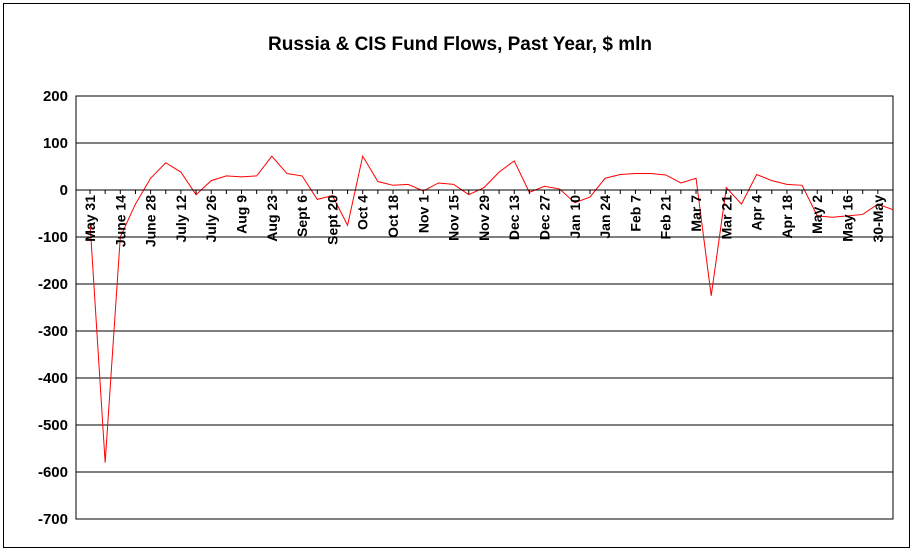 This screenshot has width=915, height=553. I want to click on x-tick-label: Dec 27, so click(545, 217).